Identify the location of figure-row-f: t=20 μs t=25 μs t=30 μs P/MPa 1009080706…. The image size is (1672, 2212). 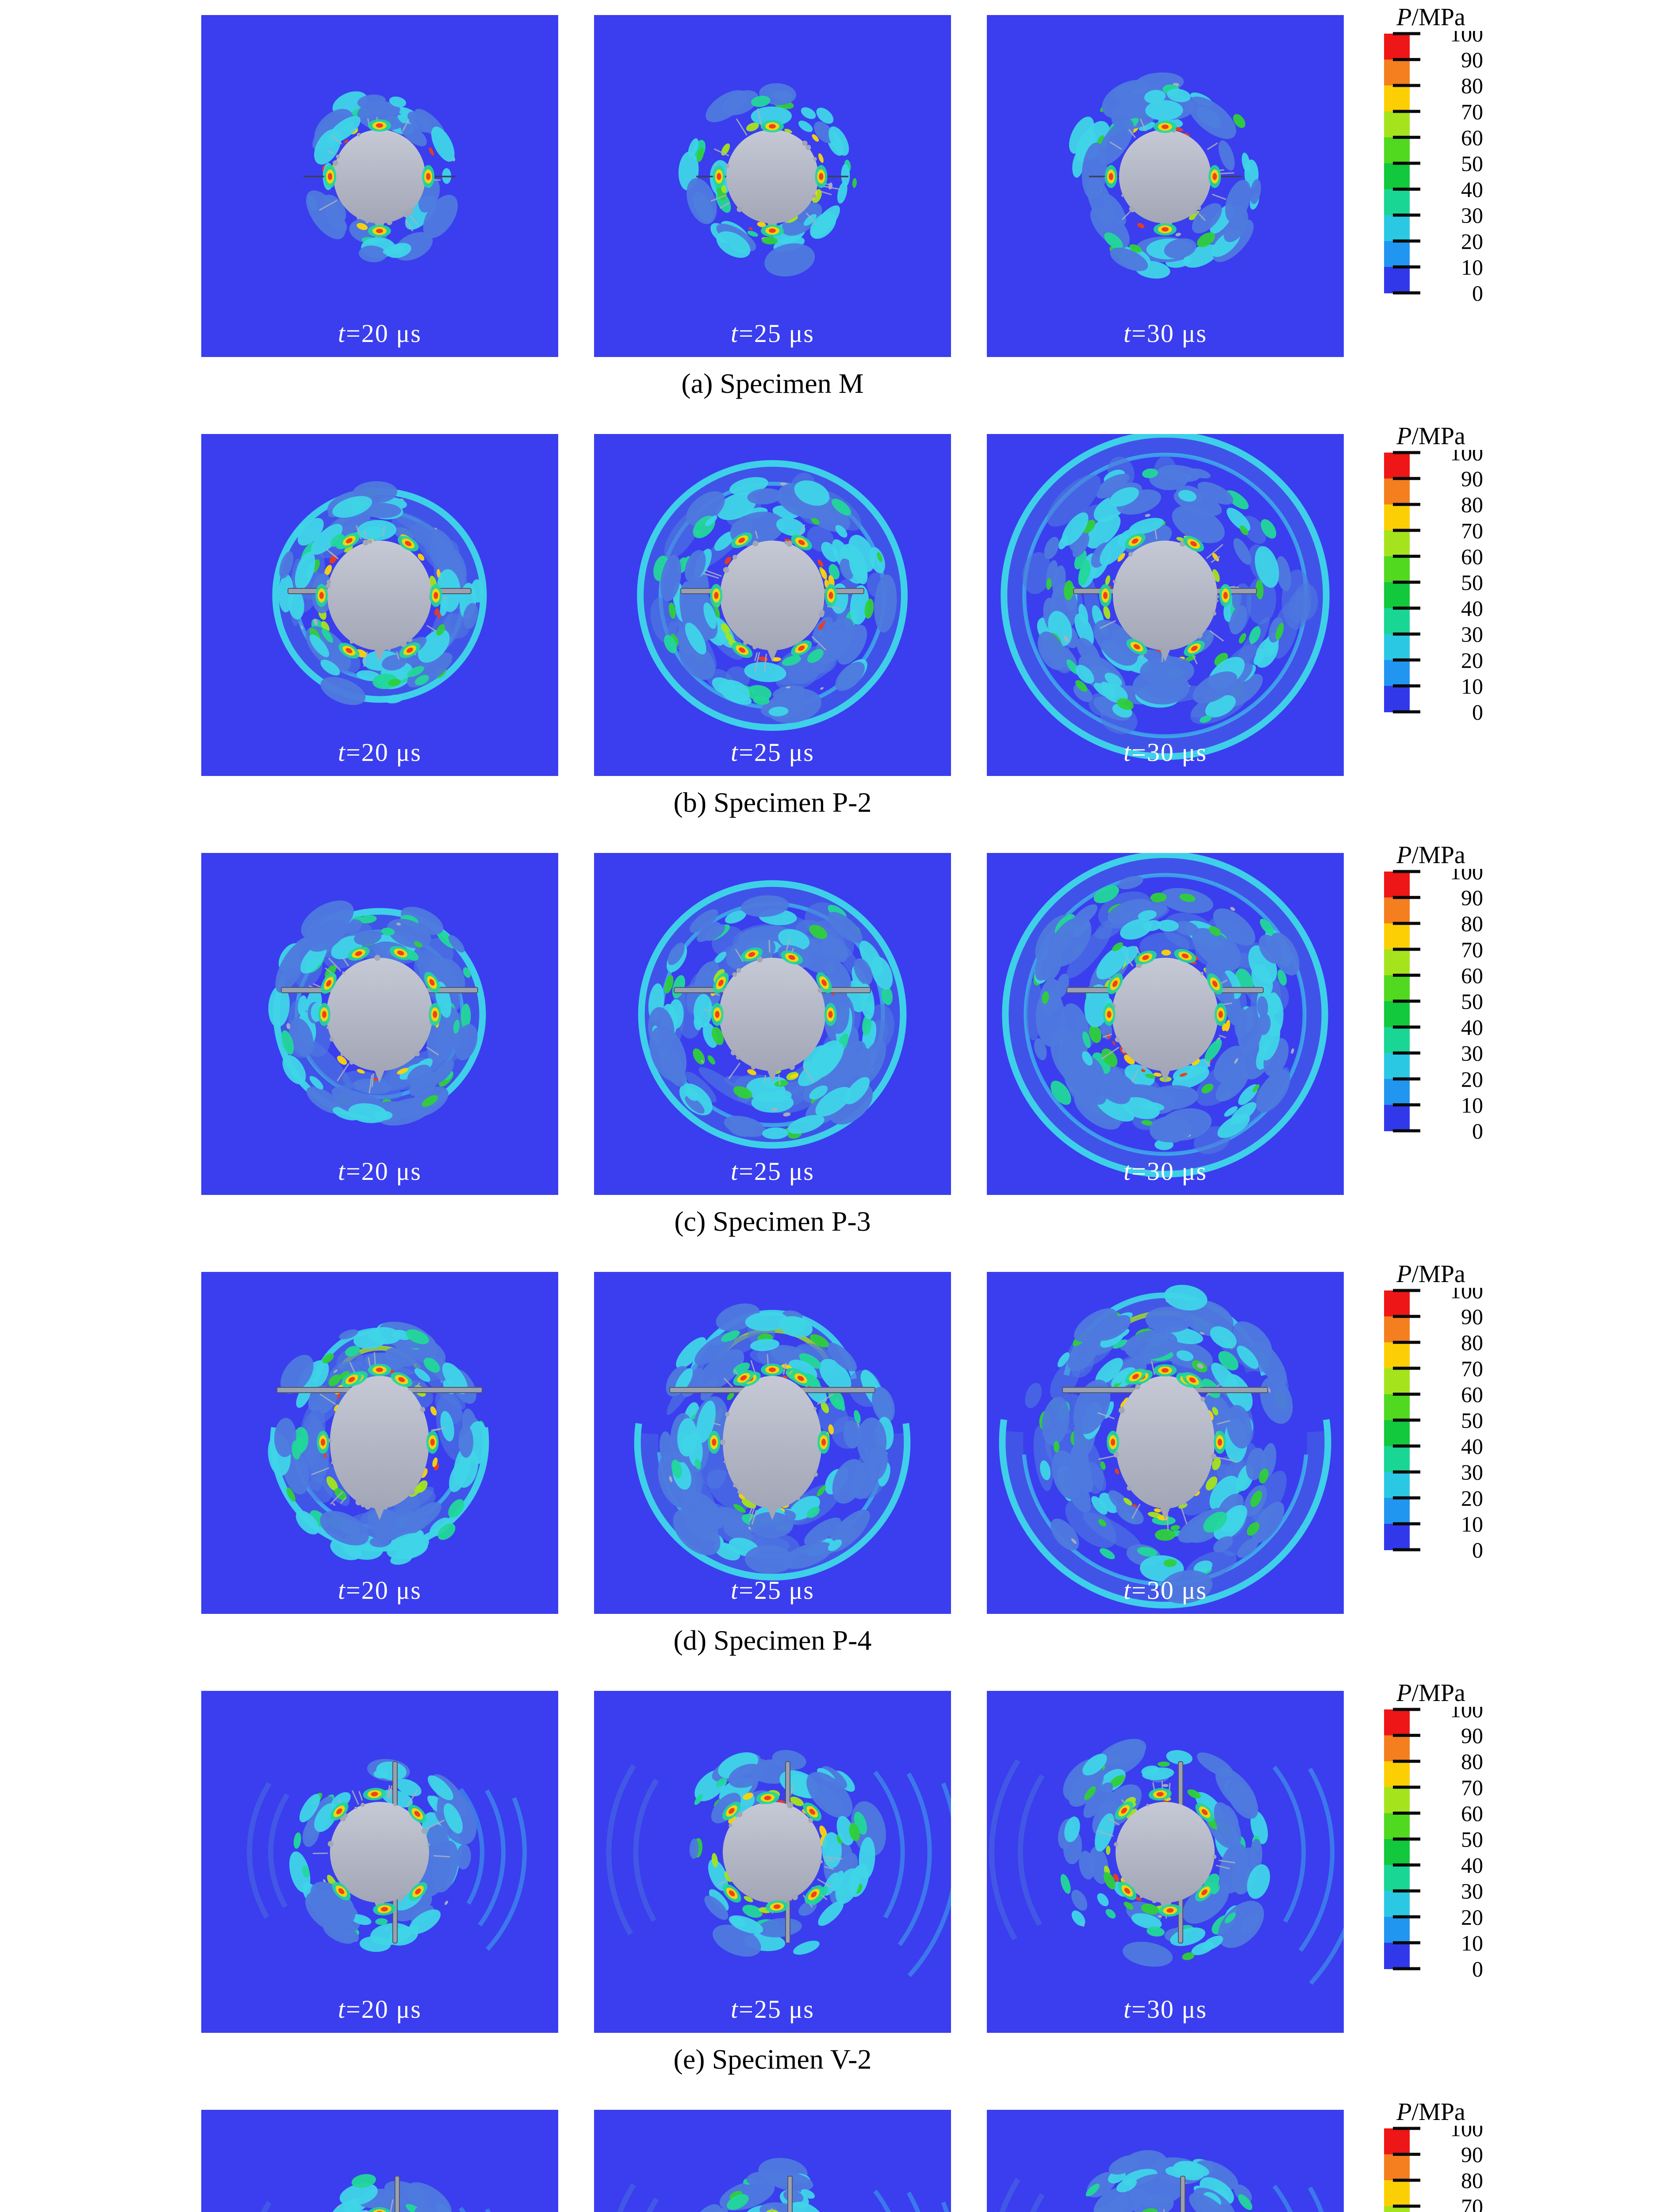
(836, 2155).